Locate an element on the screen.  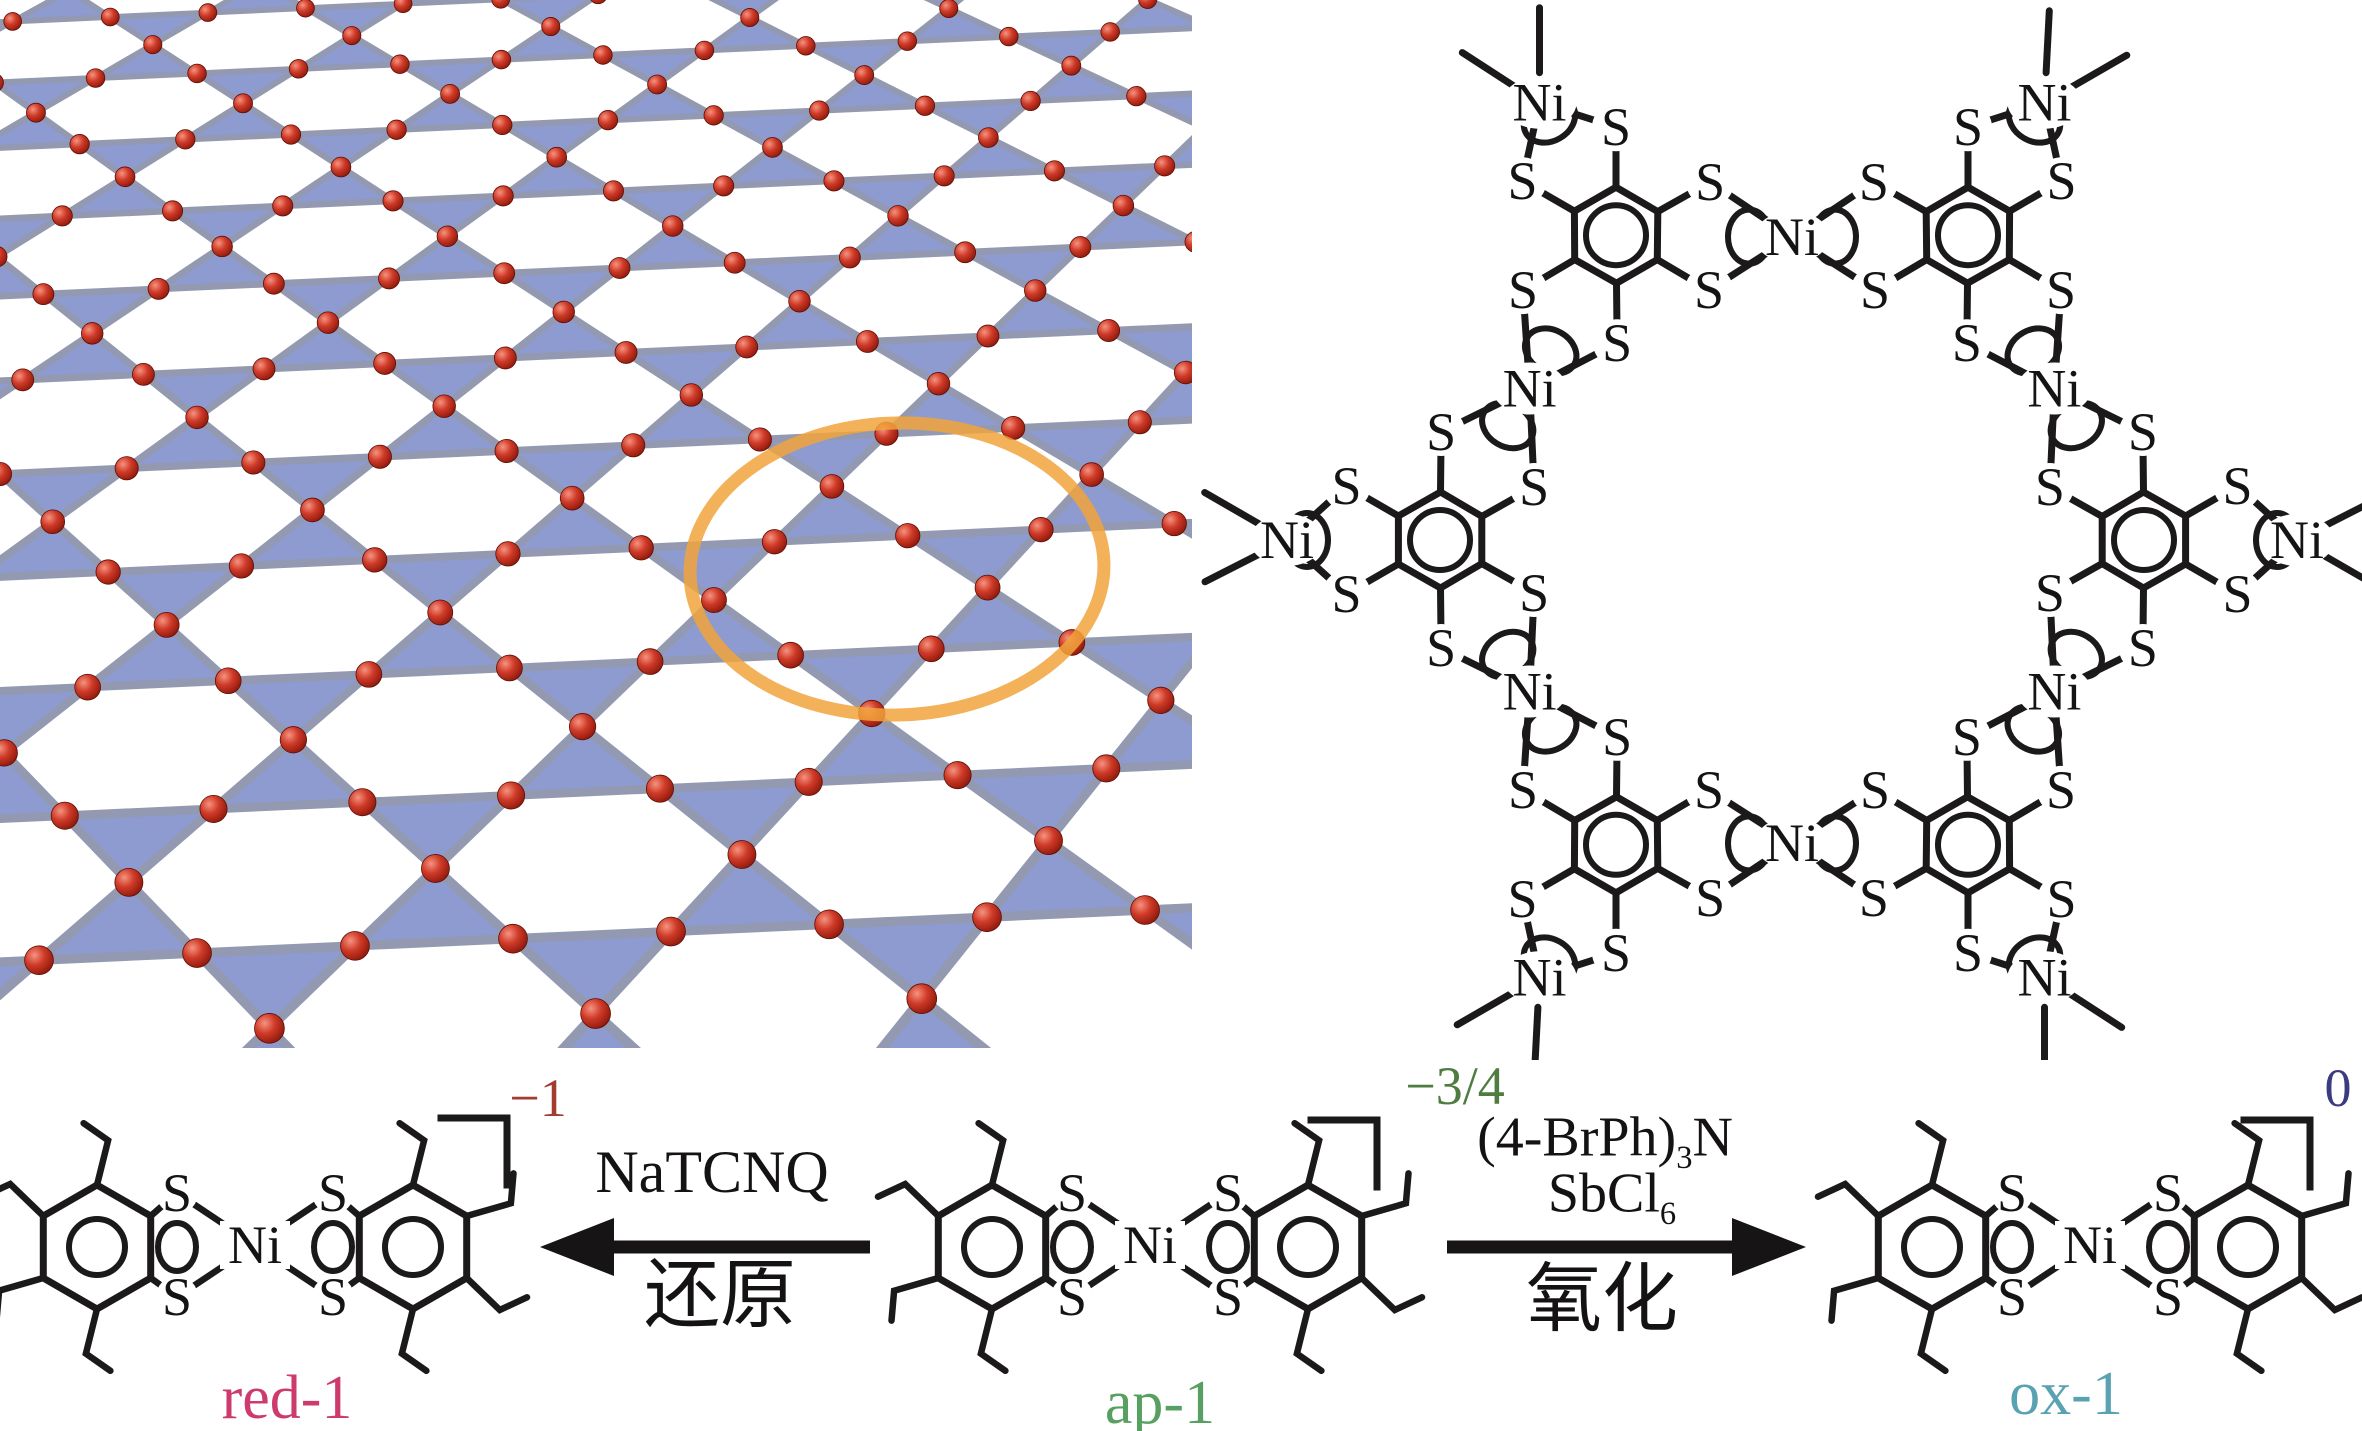
oxidation-reagent-salt: SbCl6 is located at coordinates (1612, 1198).